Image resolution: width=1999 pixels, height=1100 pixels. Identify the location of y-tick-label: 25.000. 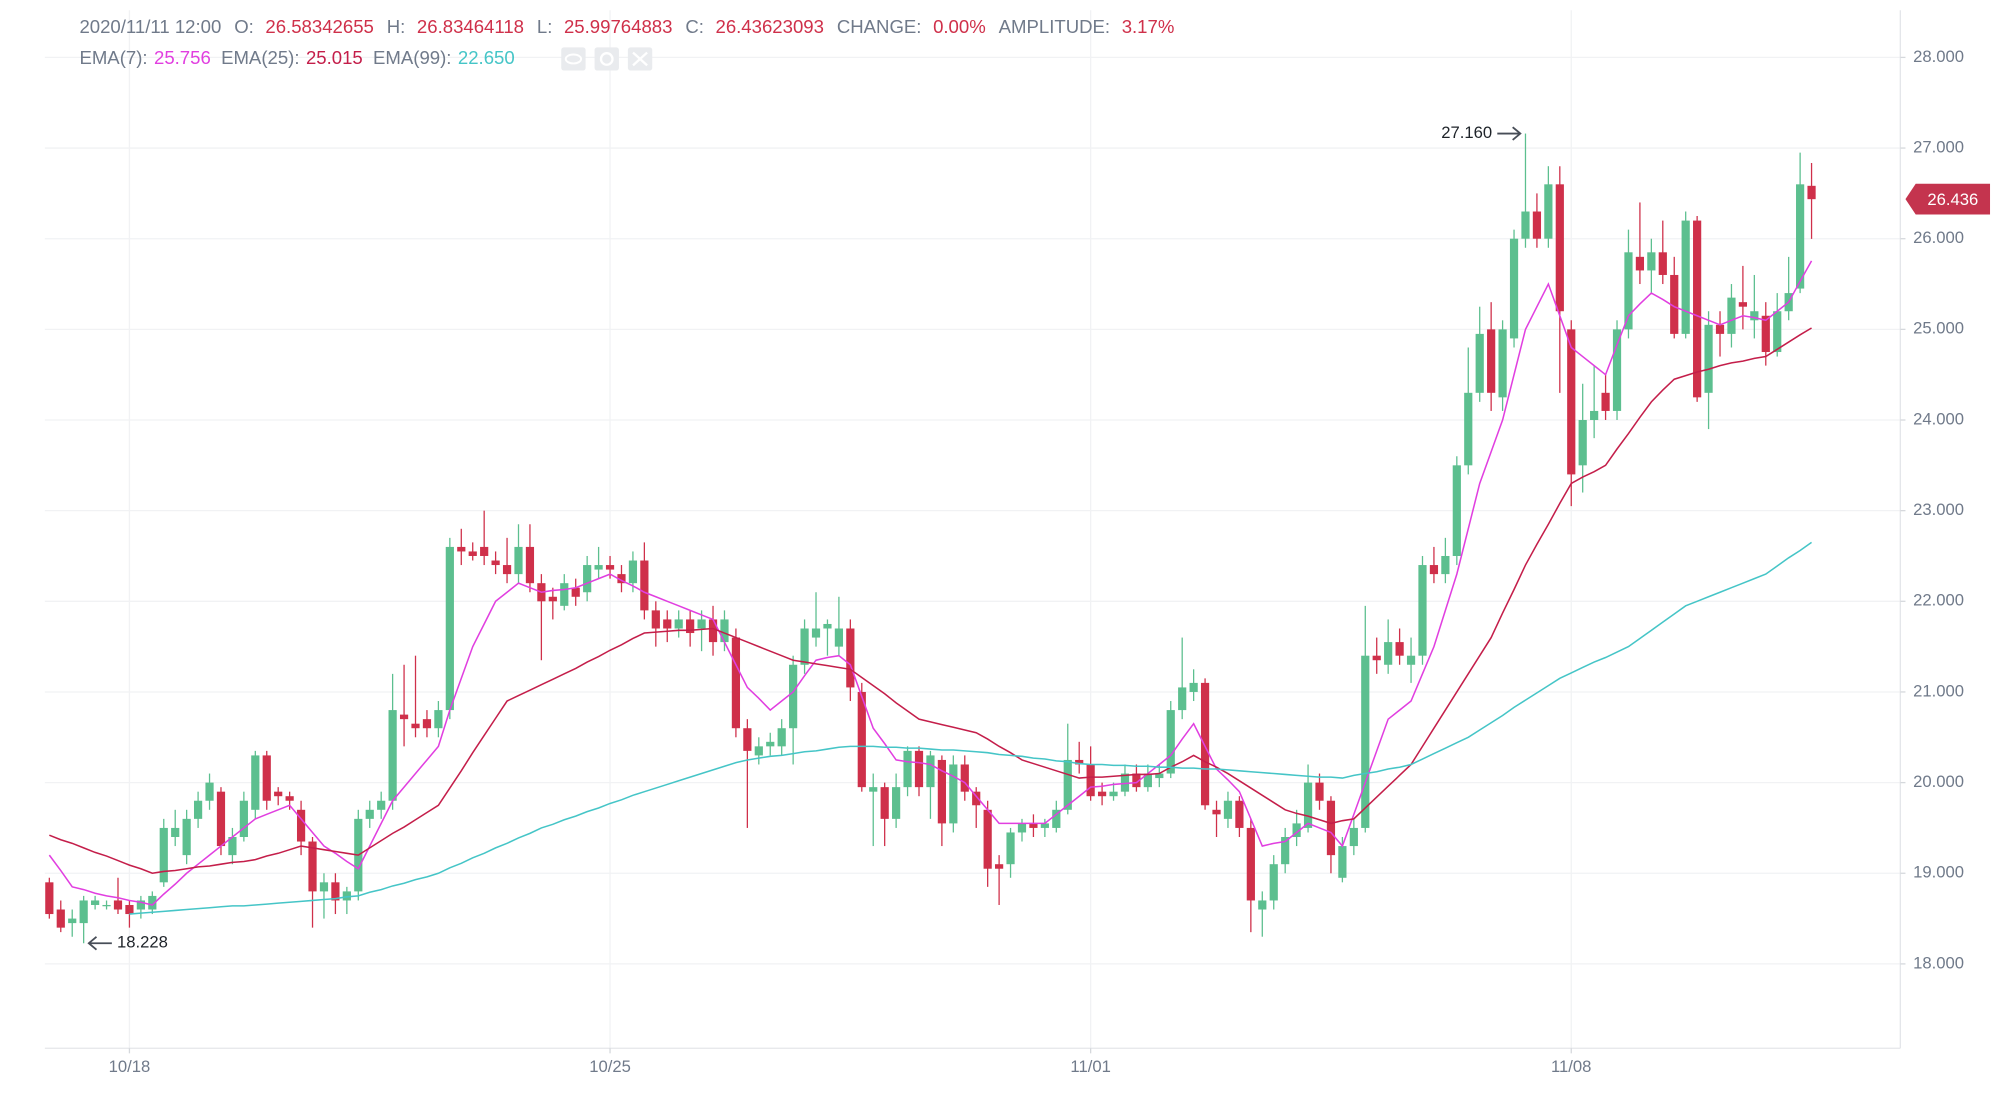
(1938, 328).